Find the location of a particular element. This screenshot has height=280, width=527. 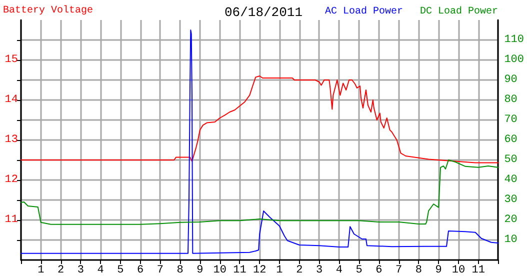

y2-tick-label: 70 is located at coordinates (511, 120).